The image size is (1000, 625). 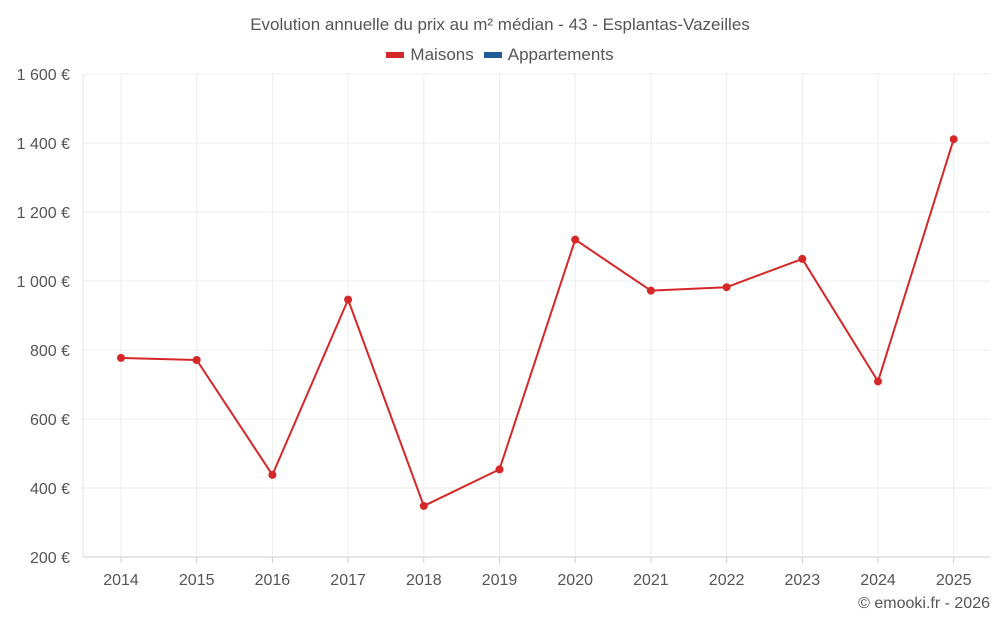 What do you see at coordinates (273, 580) in the screenshot?
I see `x-tick-label: 2016` at bounding box center [273, 580].